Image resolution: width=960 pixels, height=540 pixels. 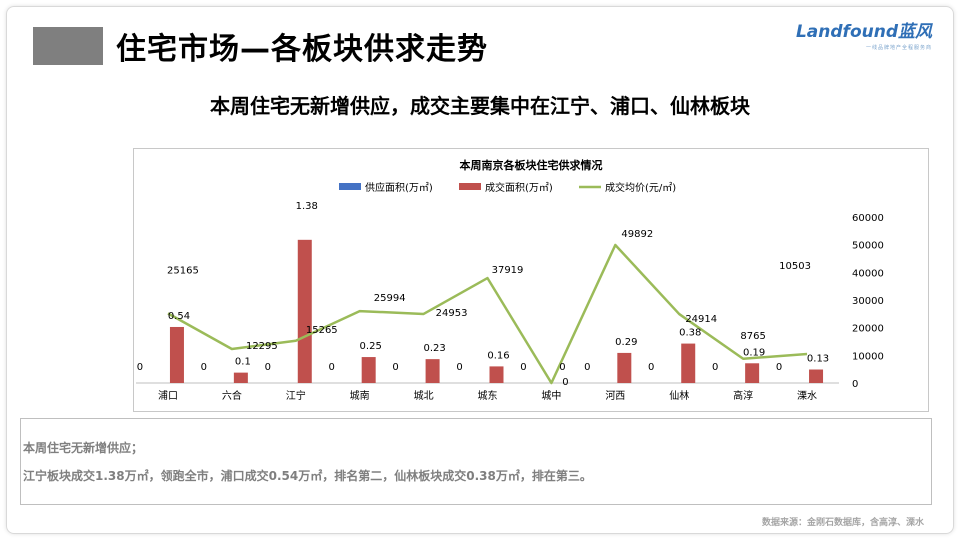 I want to click on deal-value-label: 0.13, so click(x=818, y=359).